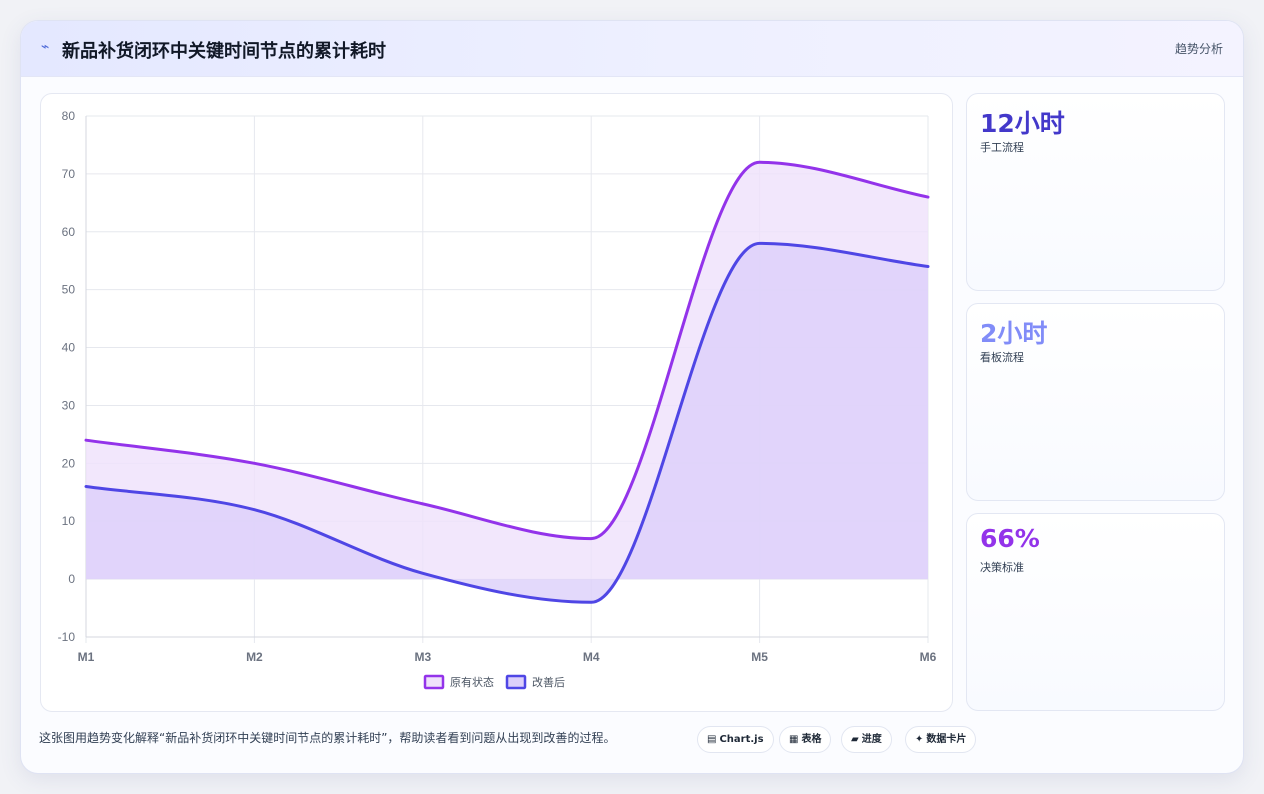  I want to click on x-tick-label: M2, so click(254, 657).